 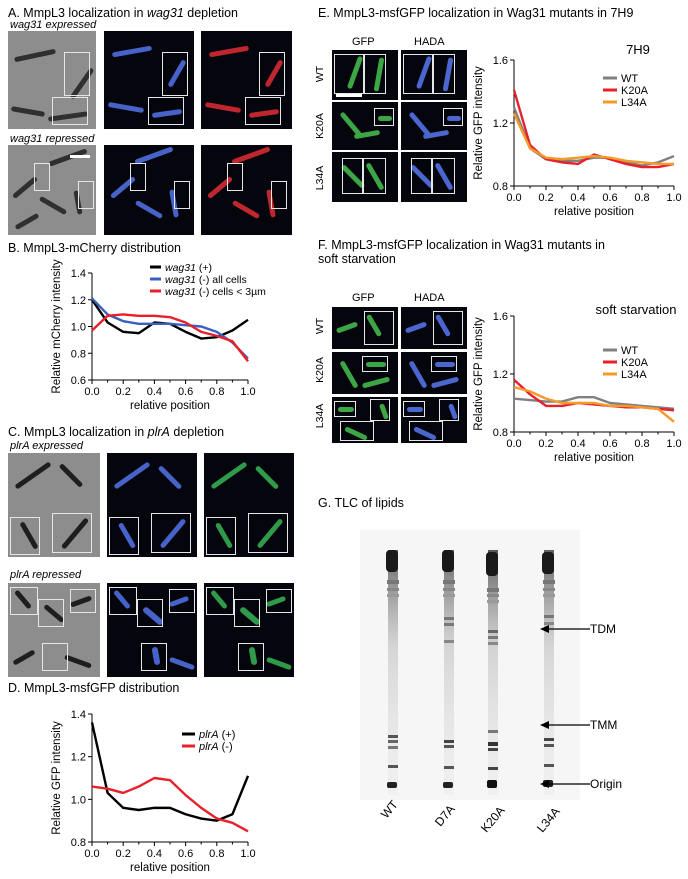 What do you see at coordinates (188, 268) in the screenshot?
I see `chart-b-legend-entry: wag31 (+)` at bounding box center [188, 268].